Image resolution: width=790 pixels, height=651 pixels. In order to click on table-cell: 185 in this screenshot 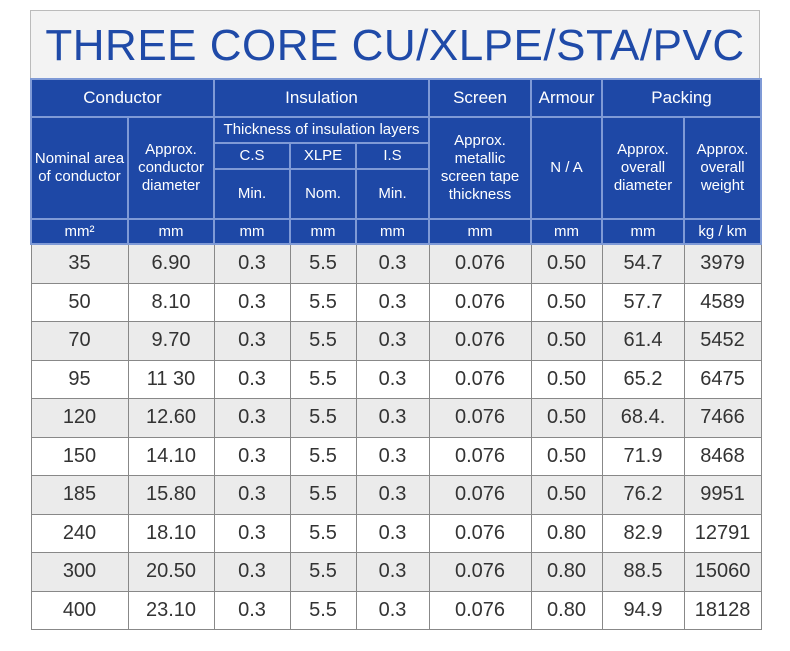, I will do `click(79, 495)`.